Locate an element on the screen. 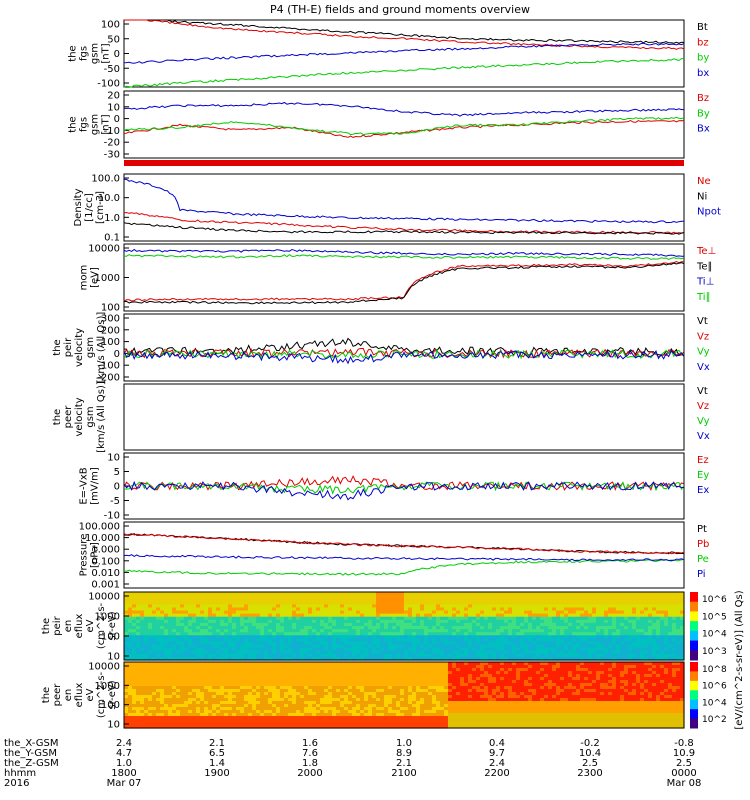 This screenshot has width=750, height=800. series-line-Te∥ is located at coordinates (404, 283).